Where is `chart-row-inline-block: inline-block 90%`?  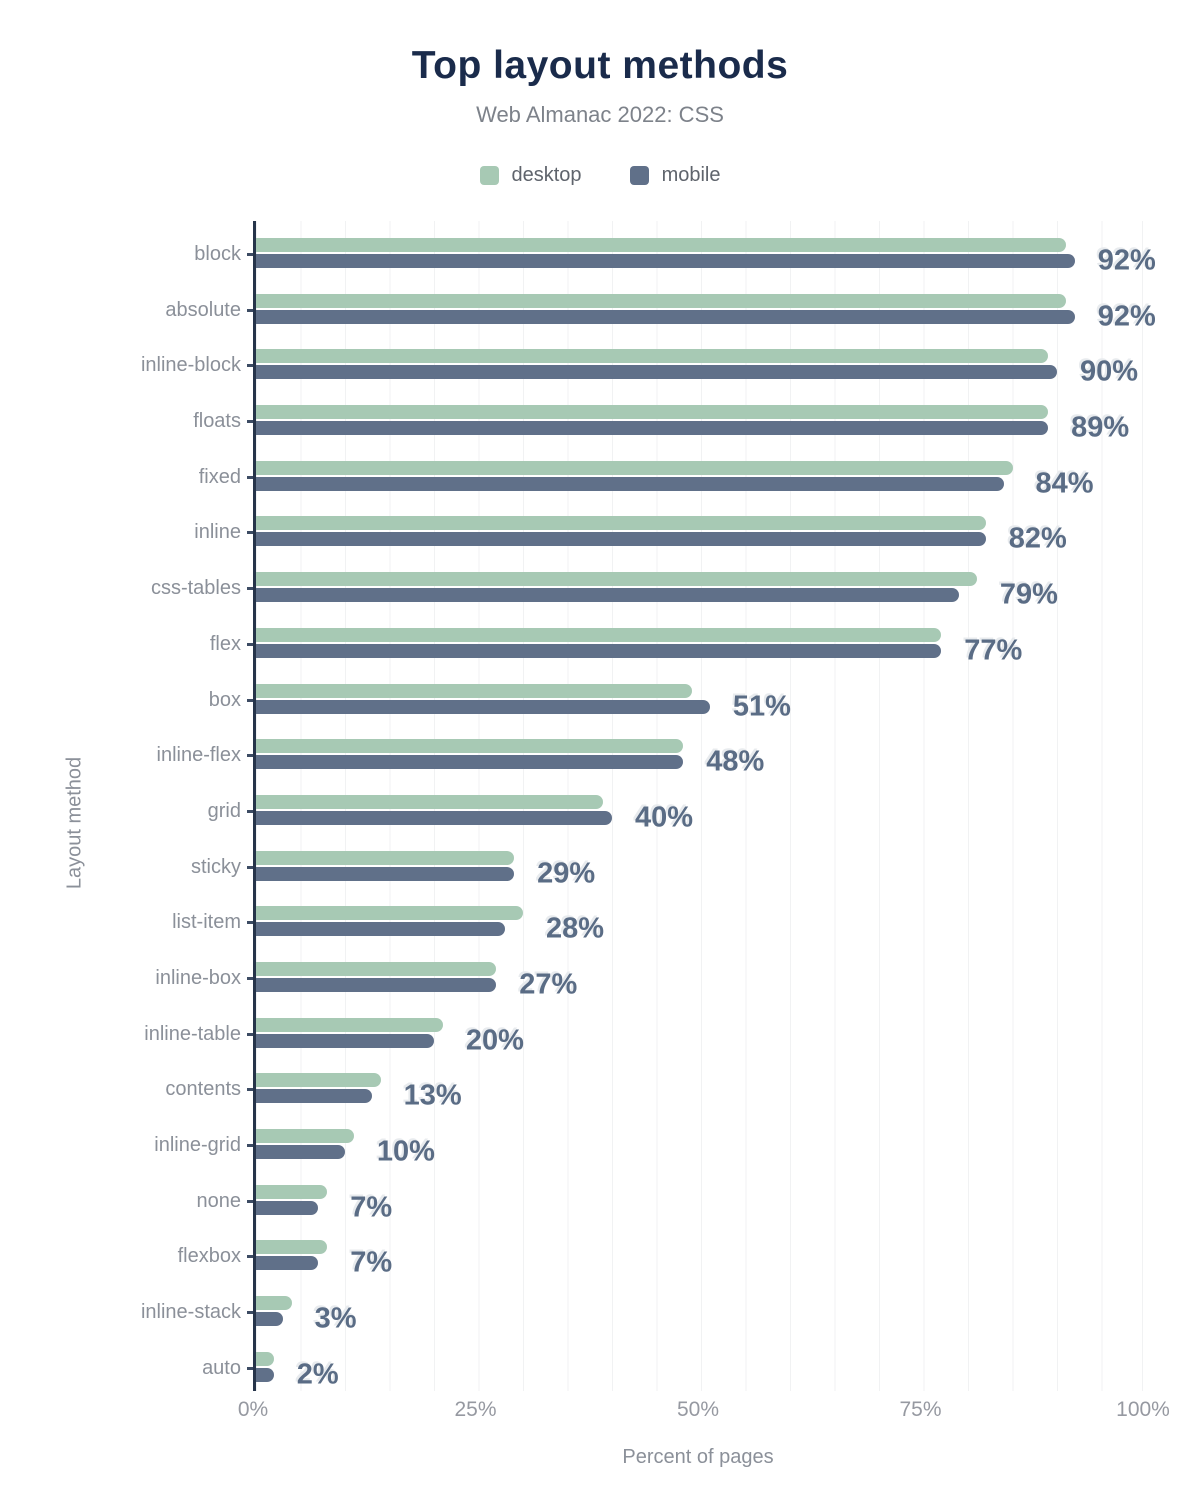 chart-row-inline-block: inline-block 90% is located at coordinates (600, 360).